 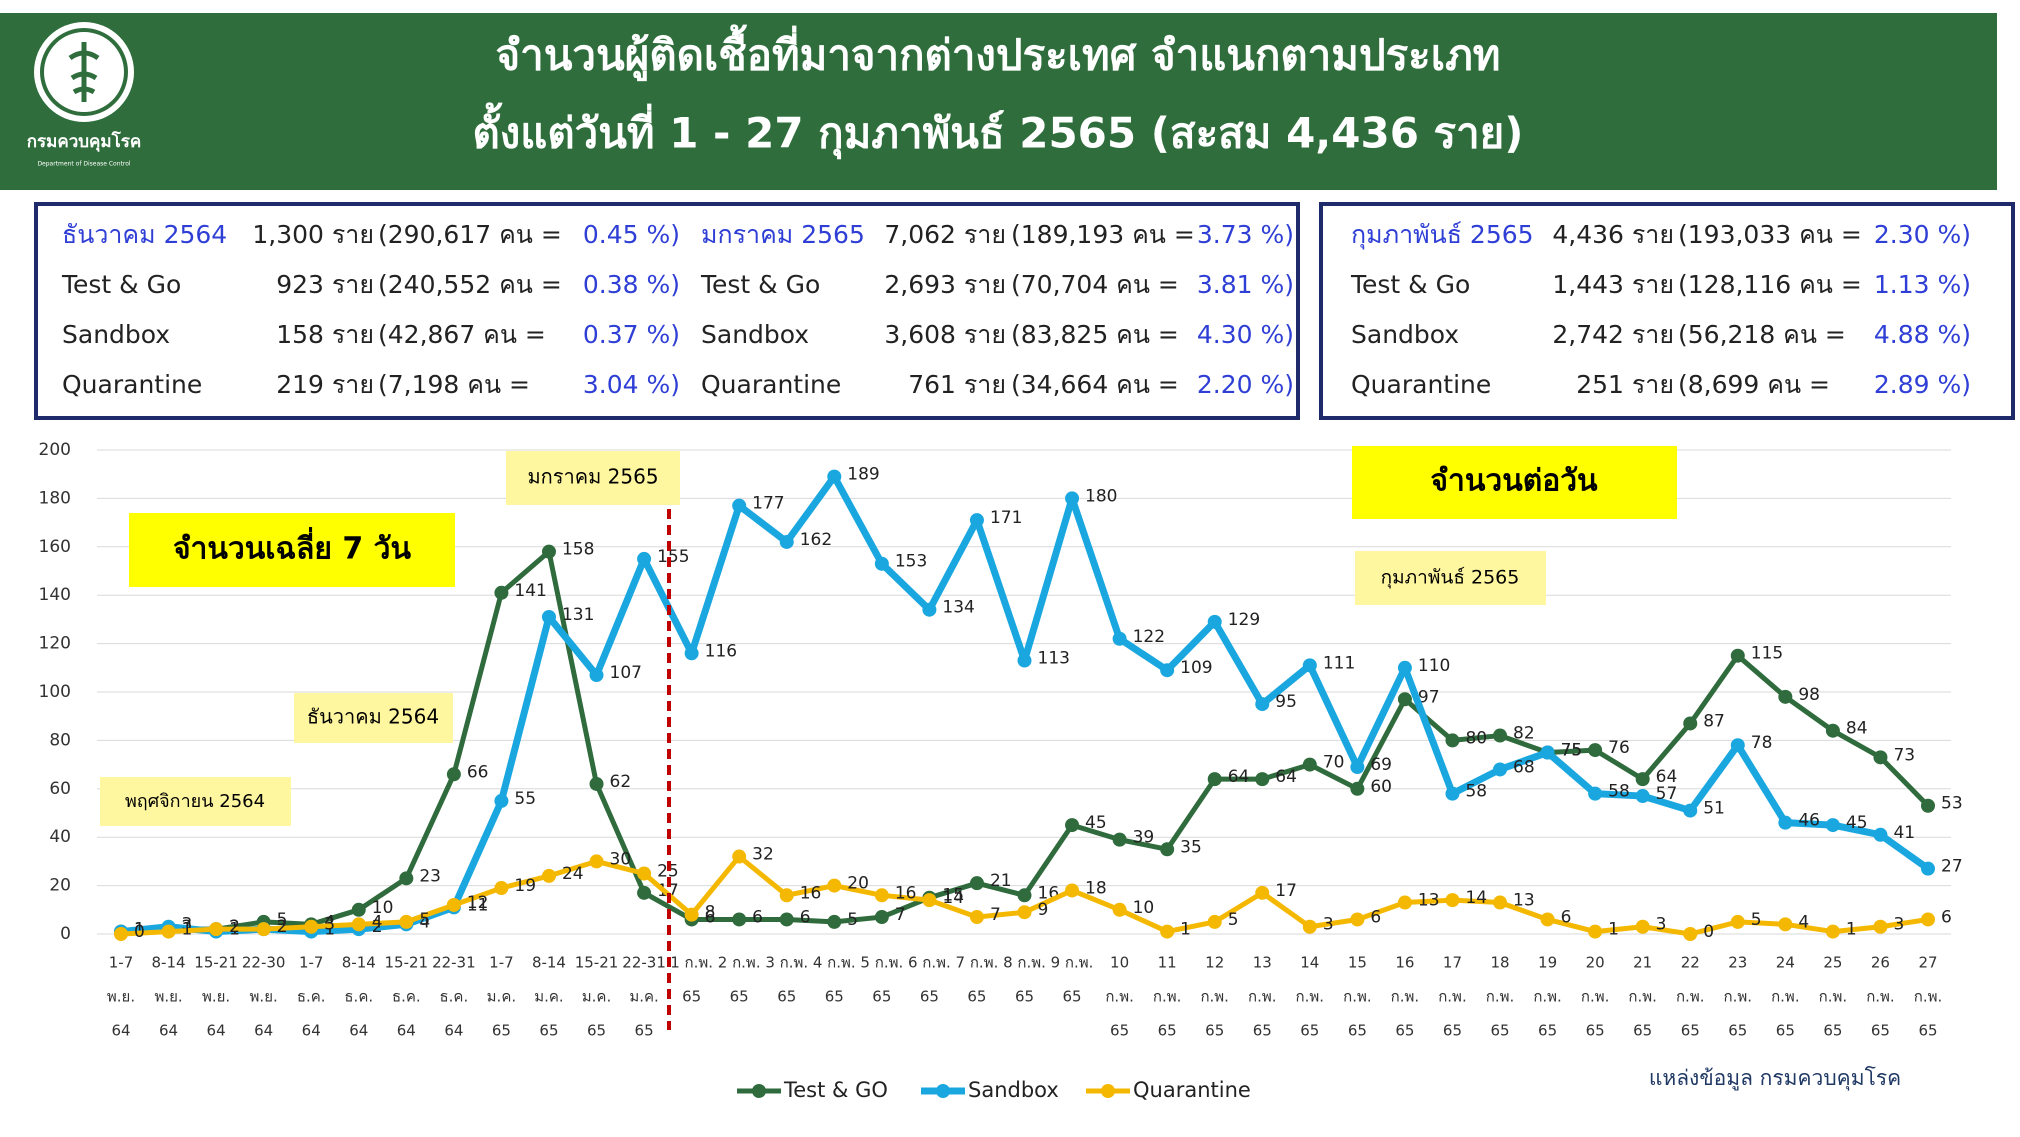 I want to click on data-label: 25, so click(x=668, y=872).